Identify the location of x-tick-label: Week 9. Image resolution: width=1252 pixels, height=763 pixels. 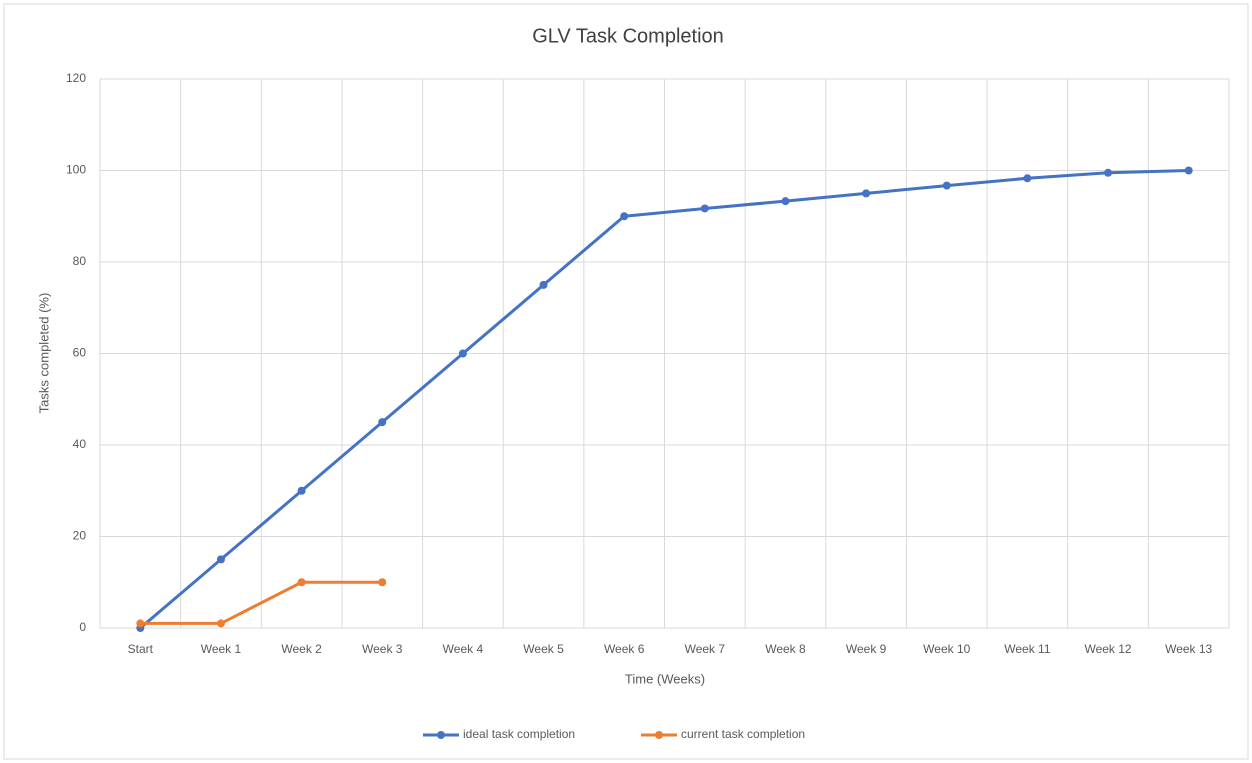
(866, 649).